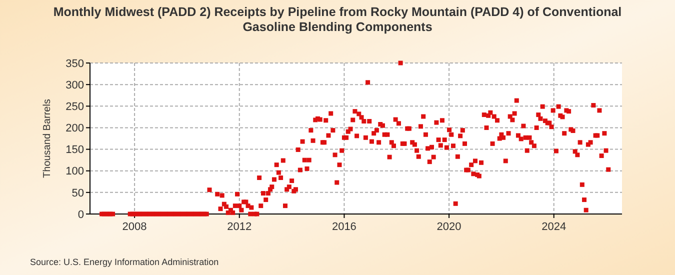 The width and height of the screenshot is (675, 275). What do you see at coordinates (75, 85) in the screenshot?
I see `y-tick-label: 300` at bounding box center [75, 85].